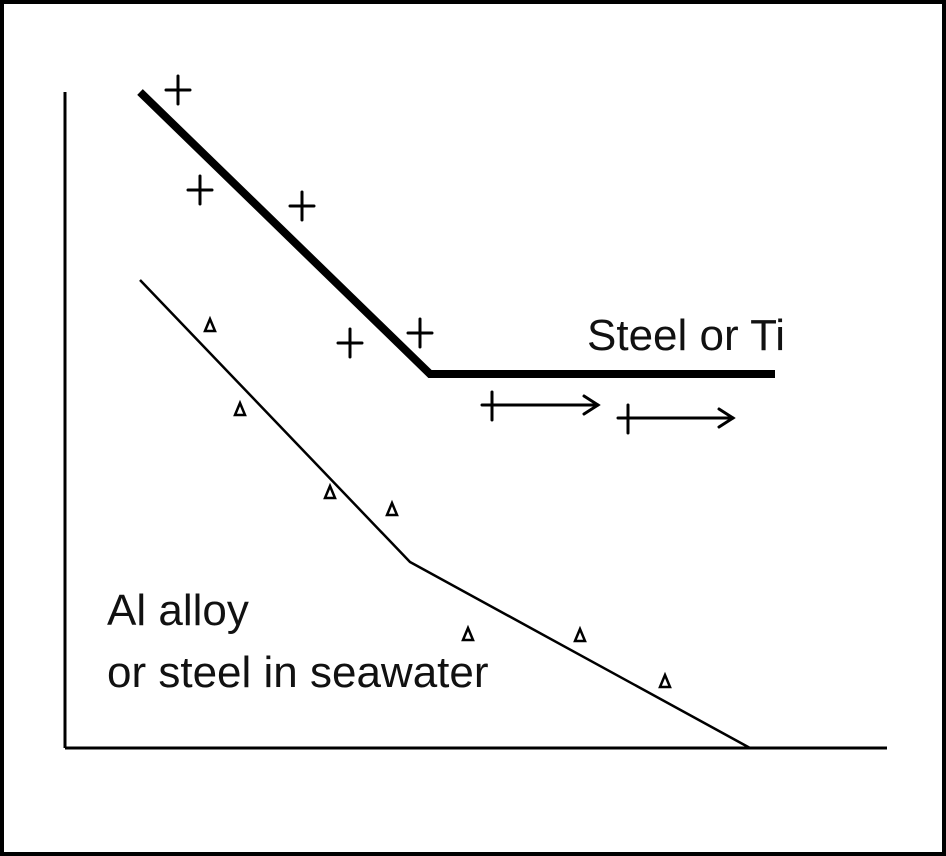 The width and height of the screenshot is (946, 856). I want to click on runout-markers, so click(608, 412).